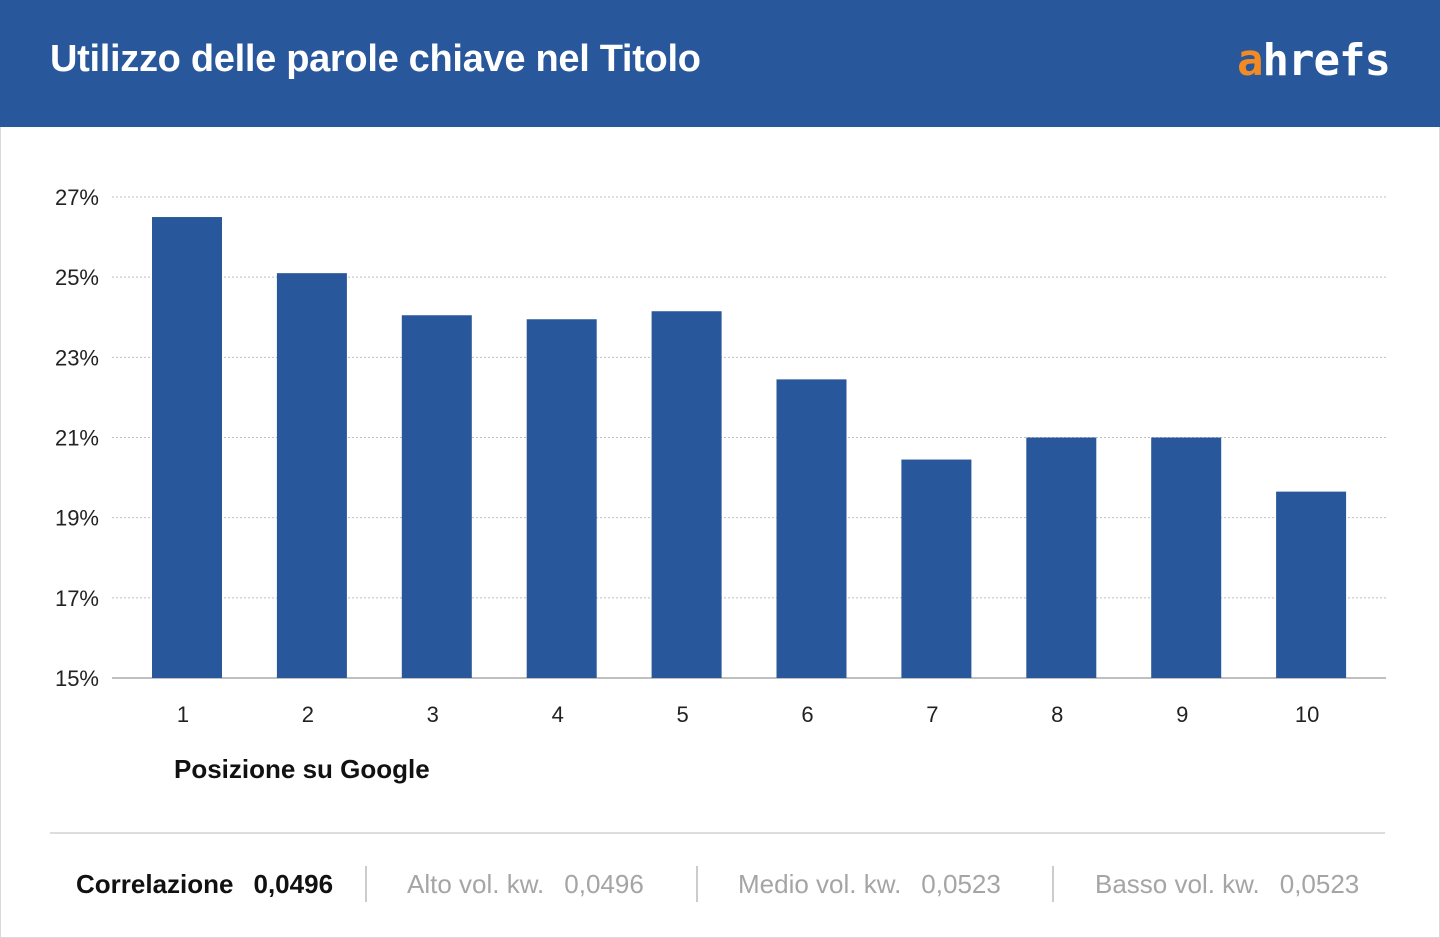 The width and height of the screenshot is (1440, 938). I want to click on stat-correlation: Correlazione 0,0496, so click(204, 884).